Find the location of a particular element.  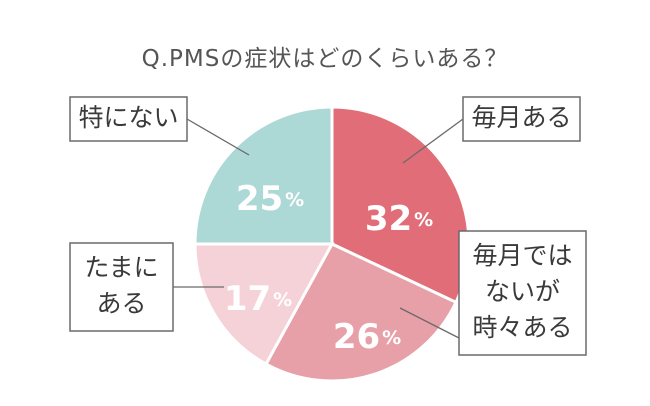

category-label-text: ないが is located at coordinates (522, 291).